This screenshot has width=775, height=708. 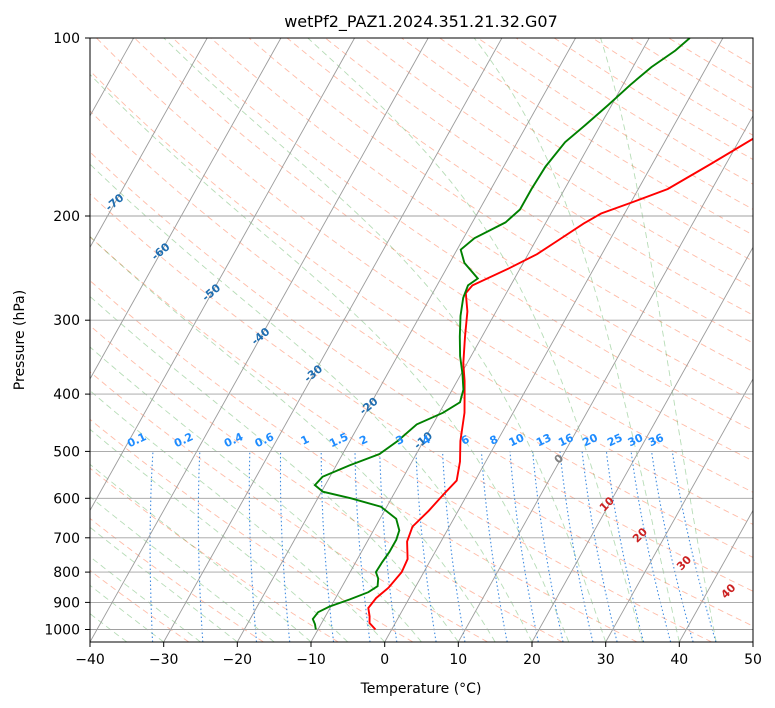 I want to click on mixing-ratio-label: 16, so click(x=566, y=440).